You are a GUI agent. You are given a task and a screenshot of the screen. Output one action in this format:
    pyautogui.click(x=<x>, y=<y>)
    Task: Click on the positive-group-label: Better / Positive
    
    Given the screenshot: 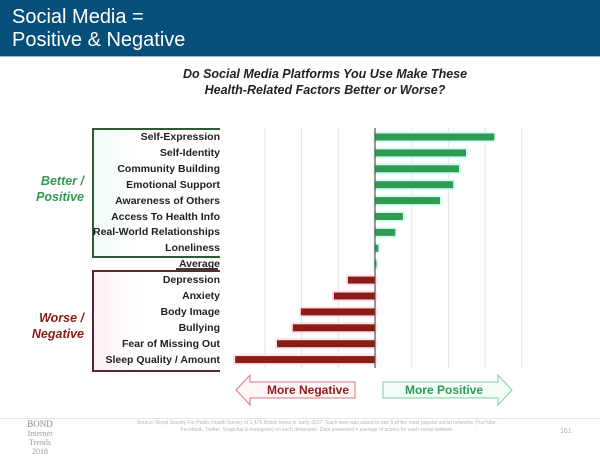 What is the action you would take?
    pyautogui.click(x=54, y=189)
    